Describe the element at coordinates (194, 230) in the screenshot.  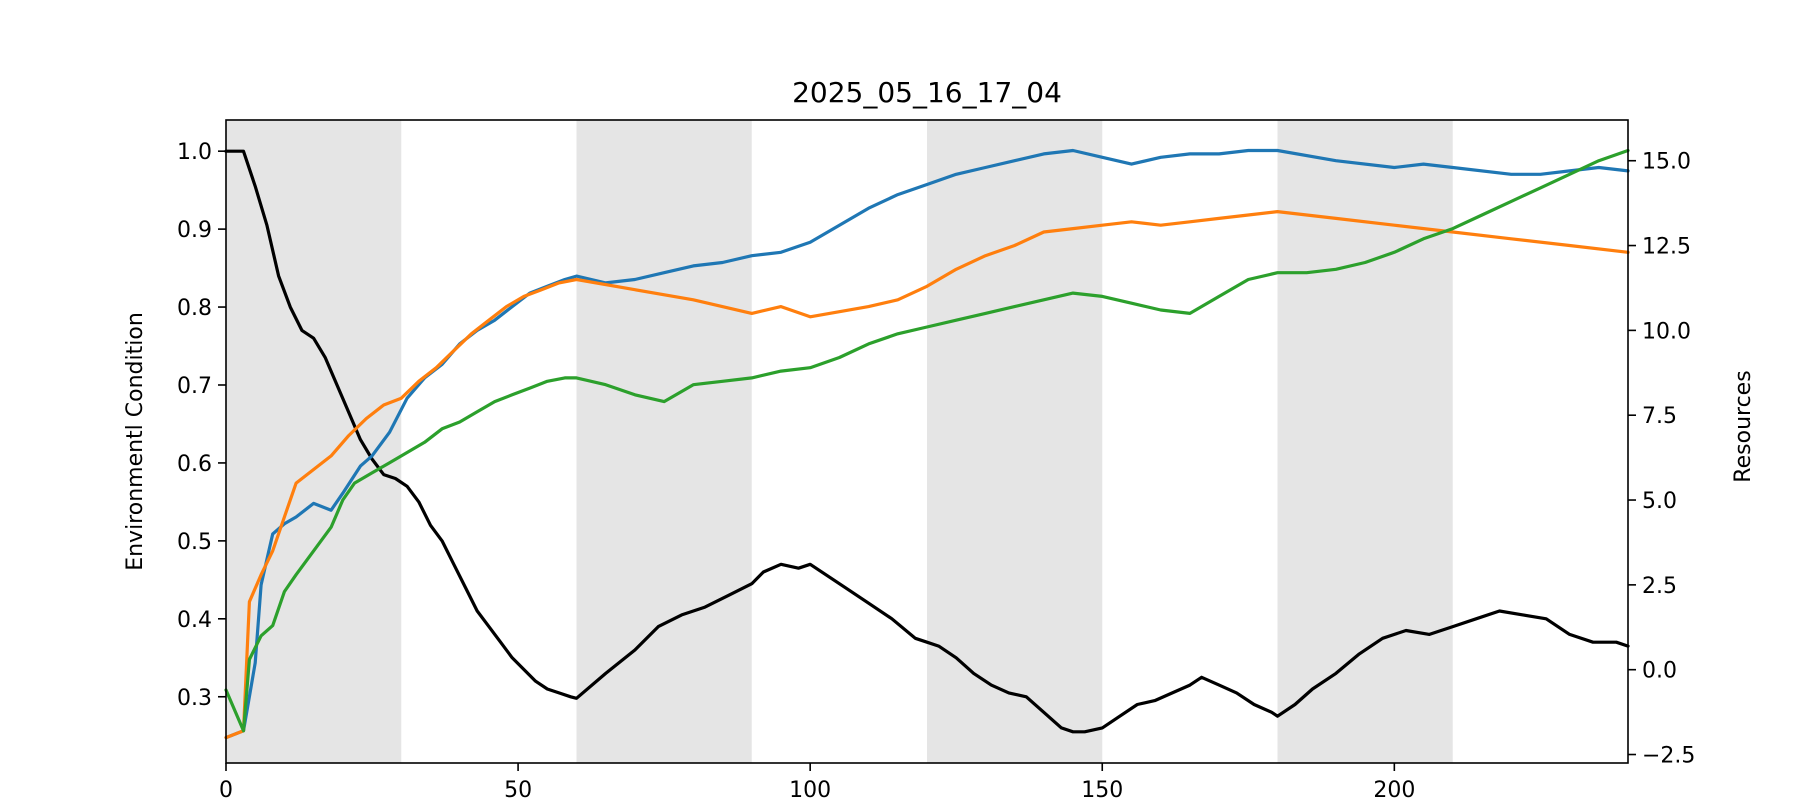
I see `y-tick-label: 0.9` at that location.